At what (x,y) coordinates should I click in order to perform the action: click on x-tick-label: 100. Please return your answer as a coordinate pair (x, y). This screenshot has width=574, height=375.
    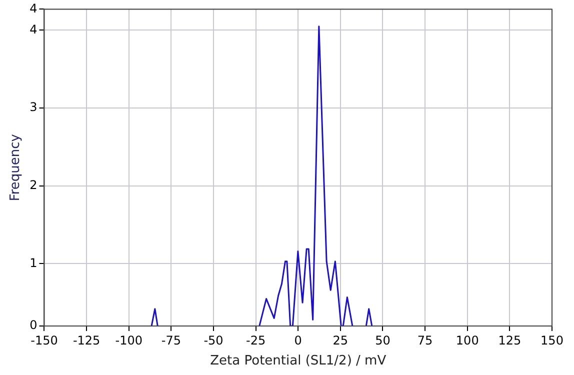
    Looking at the image, I should click on (467, 340).